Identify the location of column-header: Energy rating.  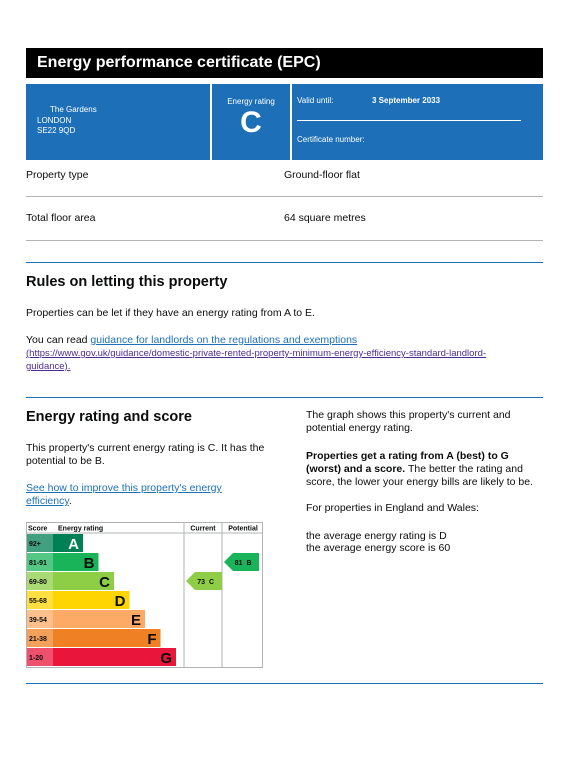
(80, 529).